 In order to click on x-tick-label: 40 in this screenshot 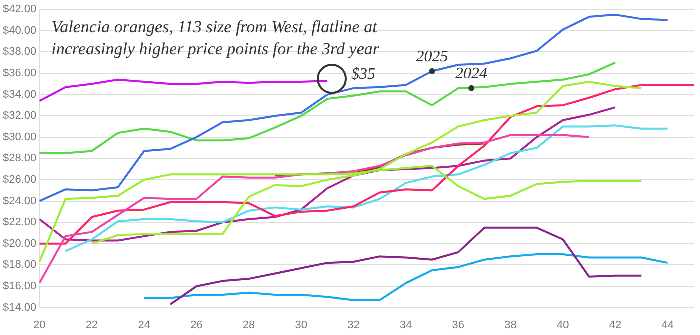, I will do `click(563, 325)`.